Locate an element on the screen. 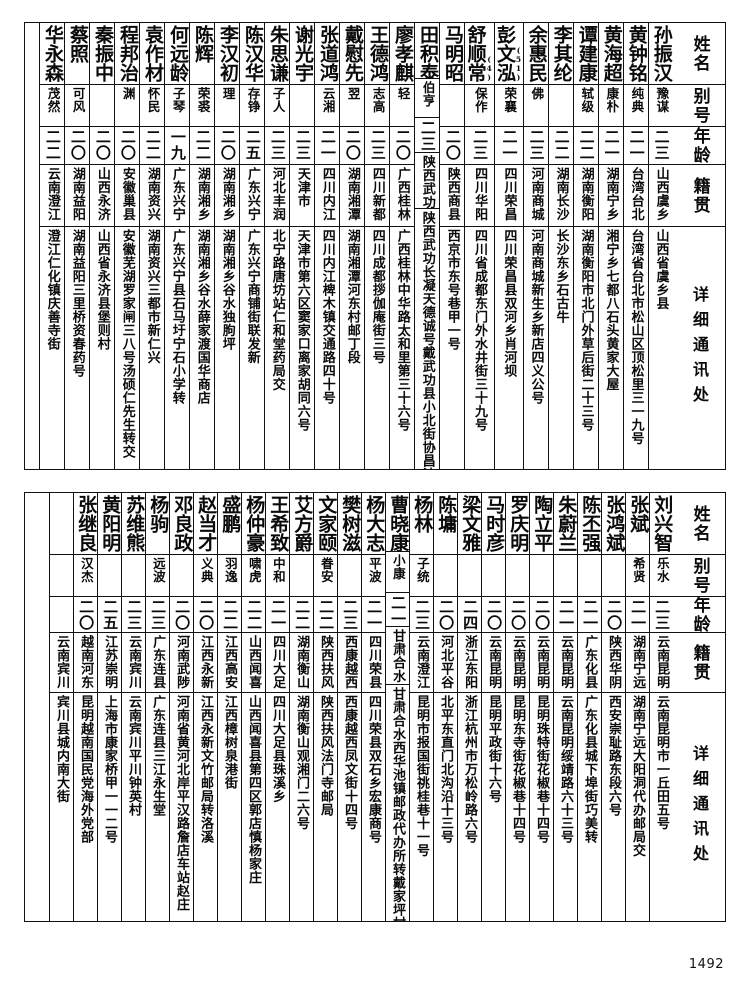 The height and width of the screenshot is (990, 750). entry-name: 李汉初 is located at coordinates (227, 53).